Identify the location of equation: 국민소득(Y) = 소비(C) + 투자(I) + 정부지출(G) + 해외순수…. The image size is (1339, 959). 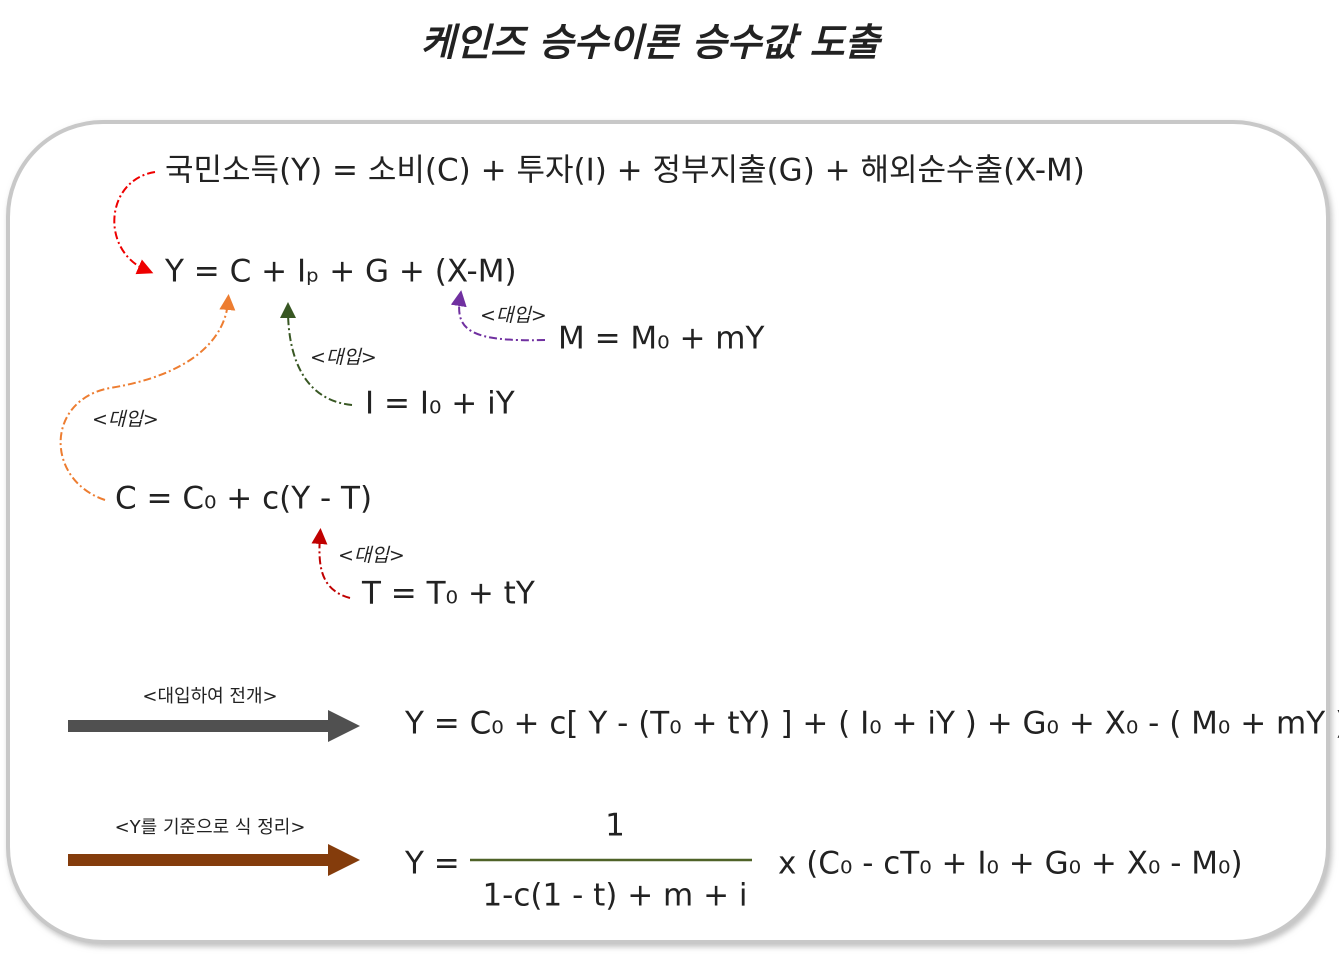
(625, 171).